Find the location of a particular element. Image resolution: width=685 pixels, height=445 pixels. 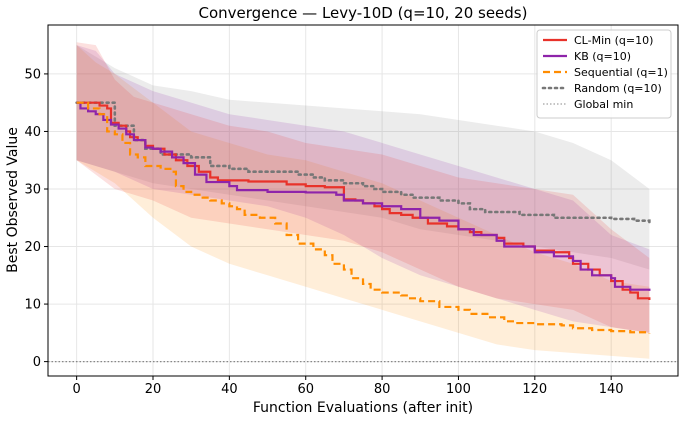

y-tick-label: 50 is located at coordinates (32, 74).